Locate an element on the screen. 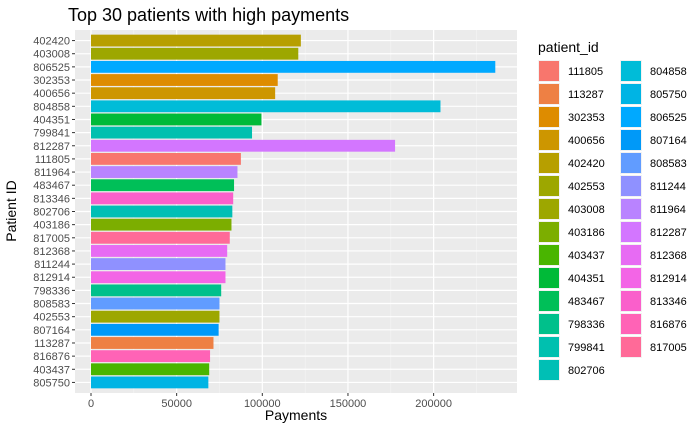 This screenshot has height=432, width=700. legend-label-806525: 806525 is located at coordinates (668, 118).